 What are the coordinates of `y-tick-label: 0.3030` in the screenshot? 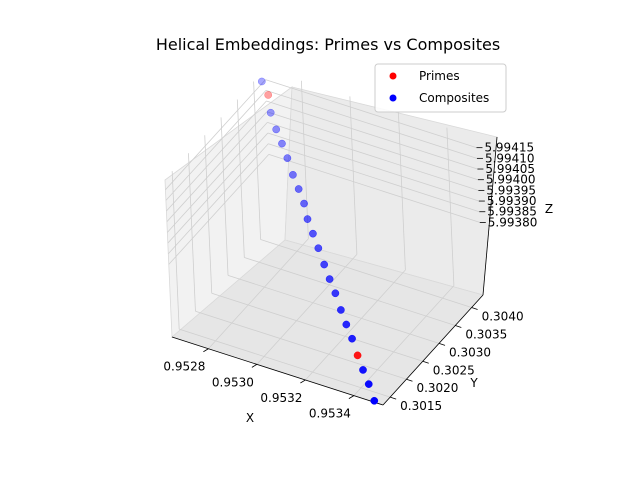 It's located at (470, 352).